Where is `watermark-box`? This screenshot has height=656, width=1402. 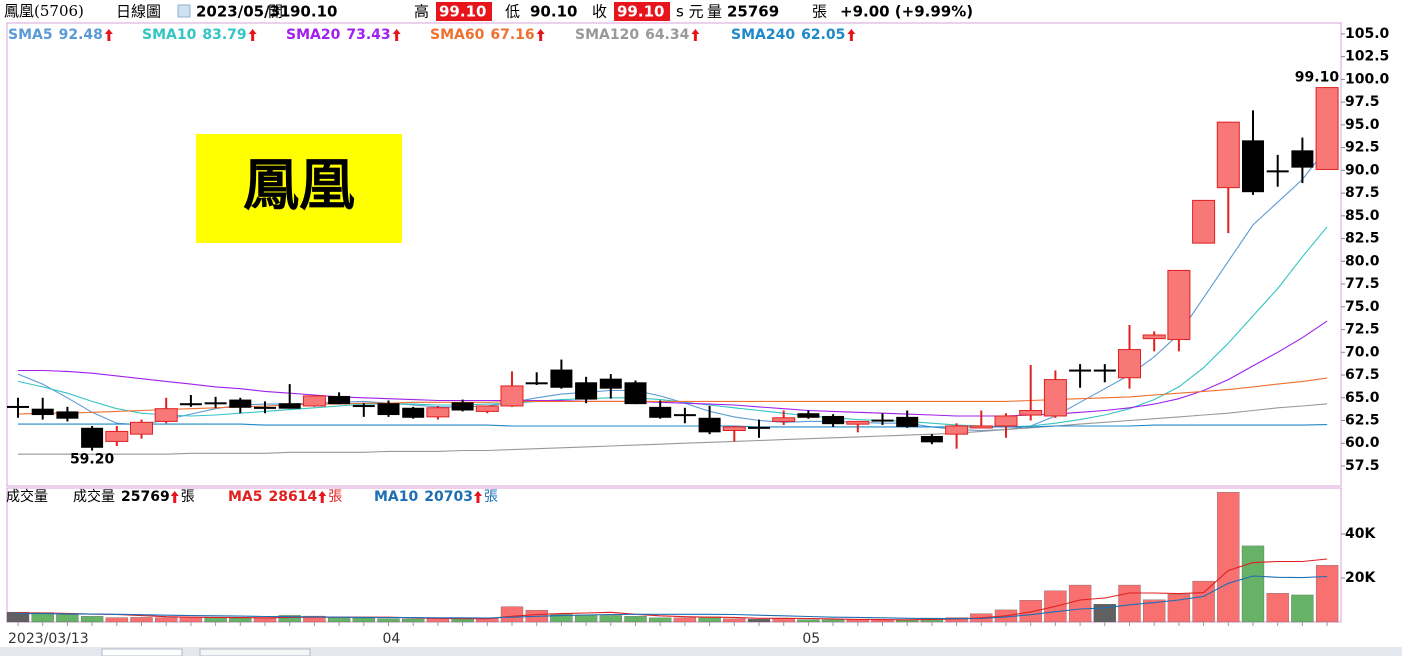
watermark-box is located at coordinates (299, 188).